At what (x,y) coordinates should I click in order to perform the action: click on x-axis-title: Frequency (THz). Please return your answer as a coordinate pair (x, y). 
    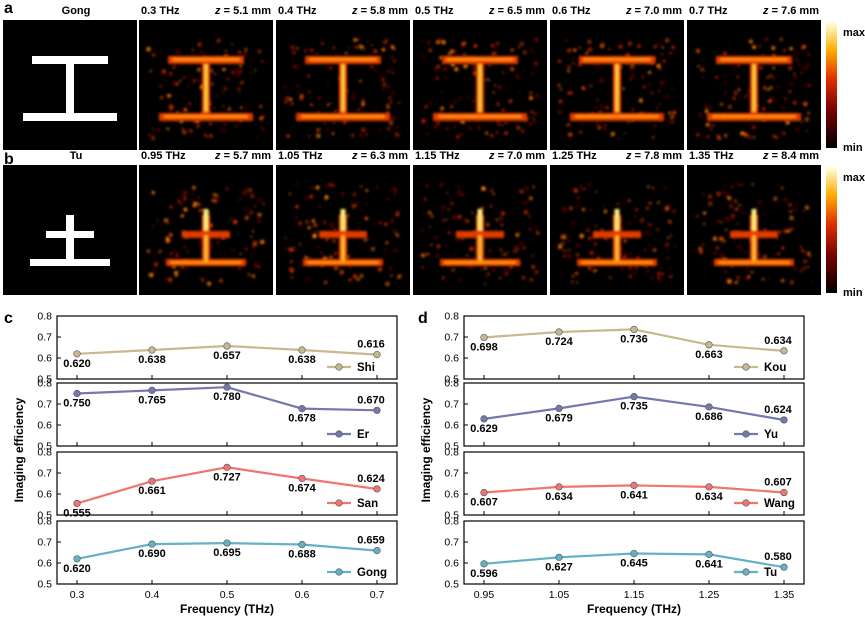
    Looking at the image, I should click on (634, 609).